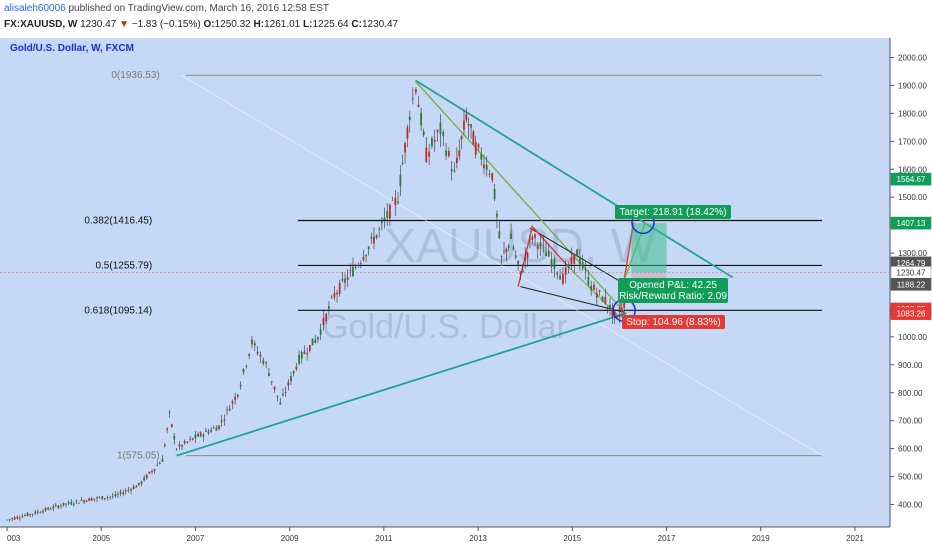 This screenshot has width=932, height=555. What do you see at coordinates (673, 212) in the screenshot?
I see `target-label-box` at bounding box center [673, 212].